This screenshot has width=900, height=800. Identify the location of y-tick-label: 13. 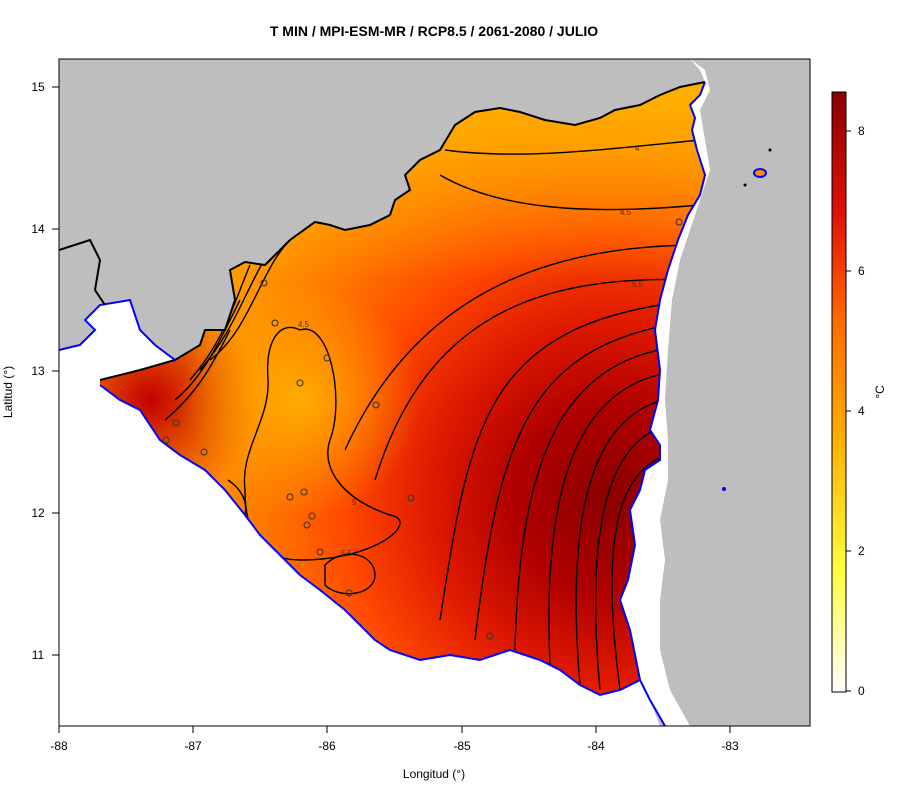
(38, 371).